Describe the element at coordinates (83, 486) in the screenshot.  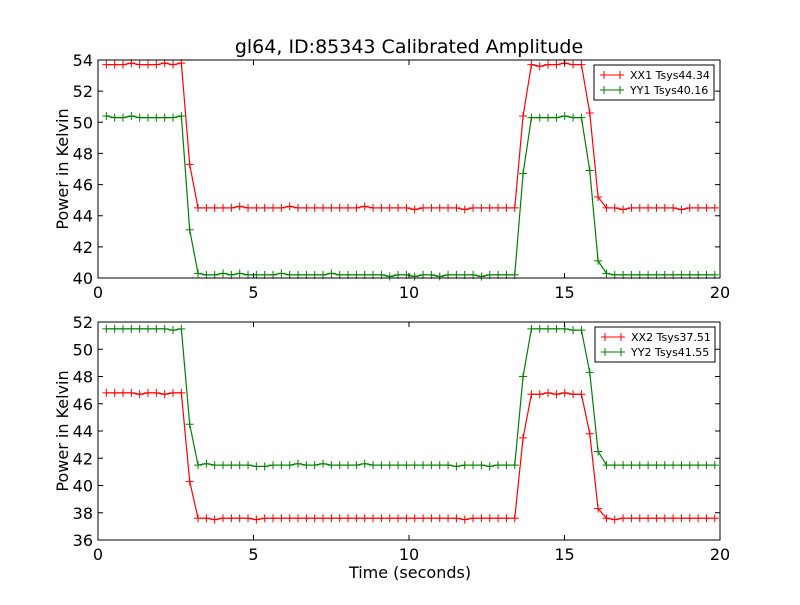
I see `y-tick-label: 40` at that location.